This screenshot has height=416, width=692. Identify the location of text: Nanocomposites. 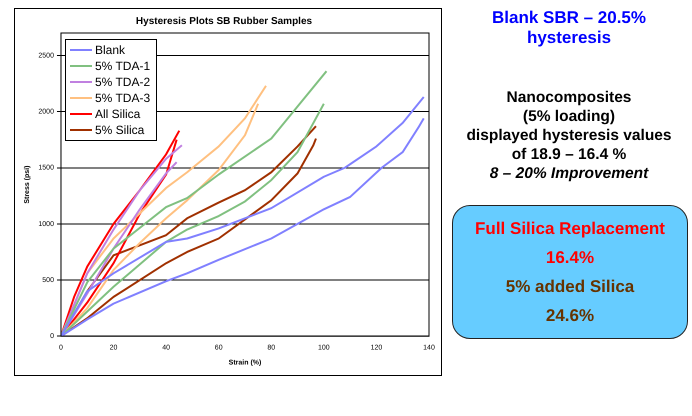
(569, 97).